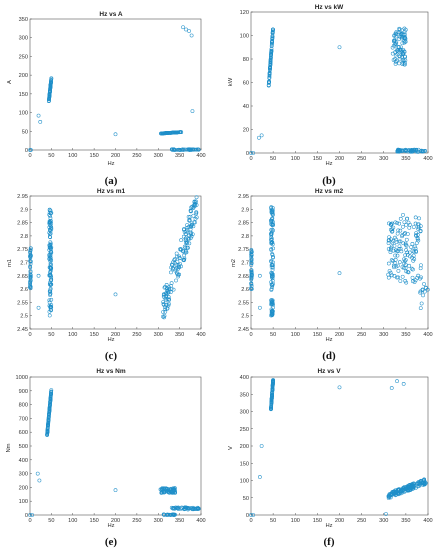 The width and height of the screenshot is (434, 550). Describe the element at coordinates (23, 57) in the screenshot. I see `y-tick-label: 250` at that location.